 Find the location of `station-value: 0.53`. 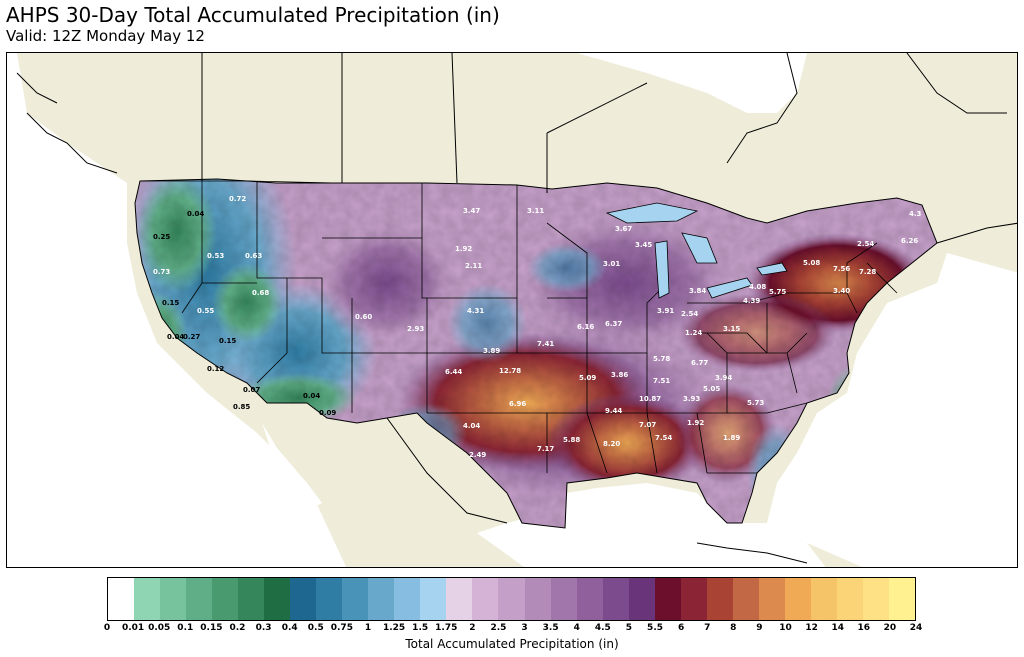

station-value: 0.53 is located at coordinates (215, 256).